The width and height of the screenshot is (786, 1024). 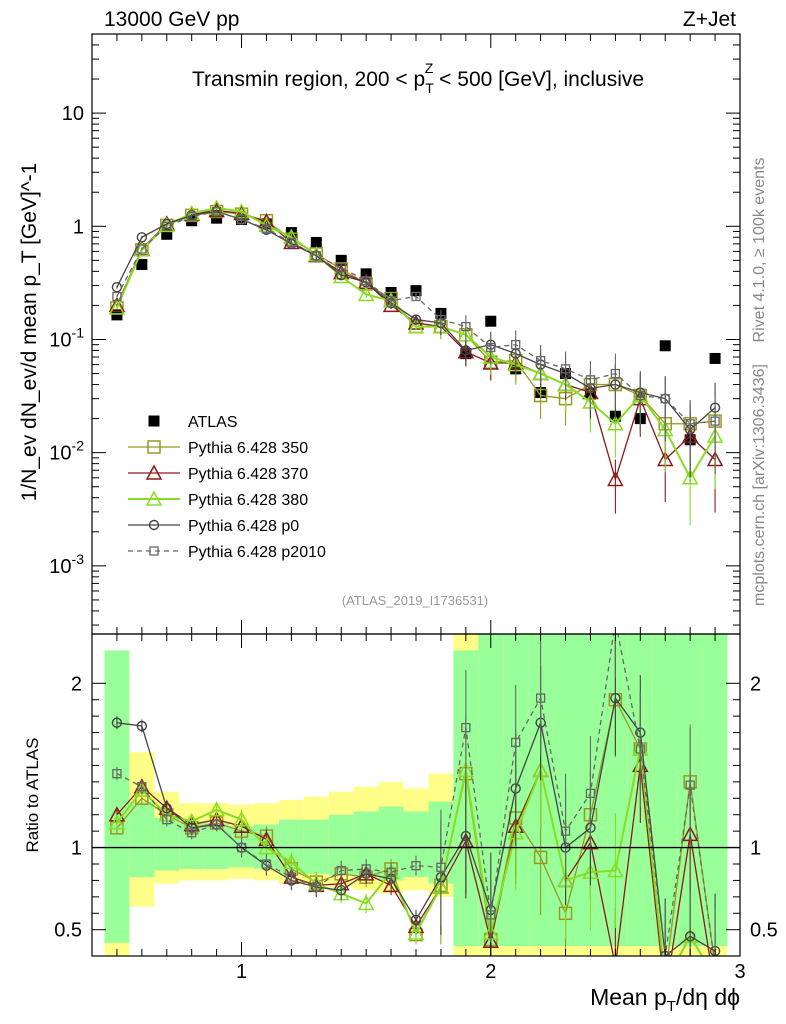 I want to click on header-right: Z+Jet, so click(x=709, y=19).